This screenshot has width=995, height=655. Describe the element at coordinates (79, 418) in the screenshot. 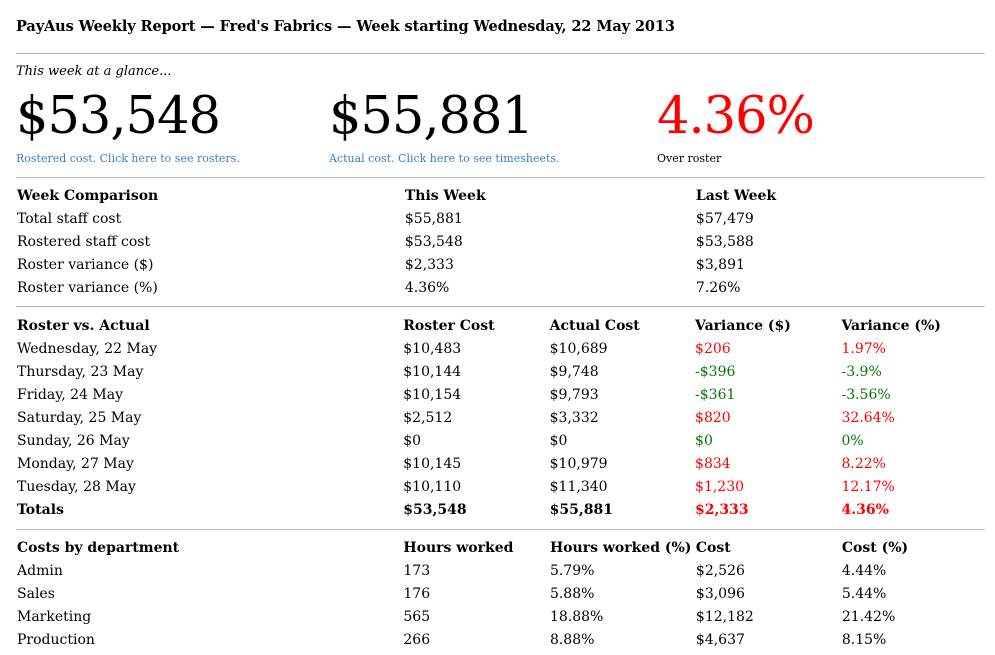

I see `table-cell: Saturday, 25 May` at that location.